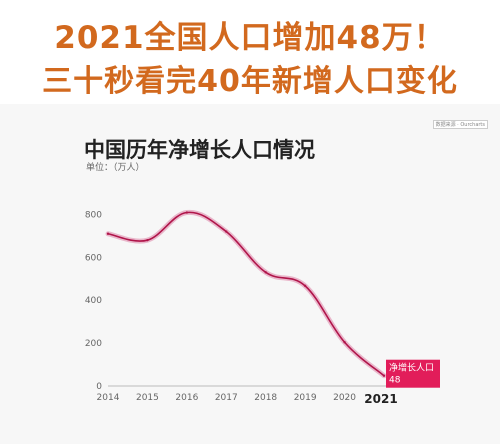 Image resolution: width=500 pixels, height=444 pixels. Describe the element at coordinates (344, 398) in the screenshot. I see `x-tick-label: 2020` at that location.